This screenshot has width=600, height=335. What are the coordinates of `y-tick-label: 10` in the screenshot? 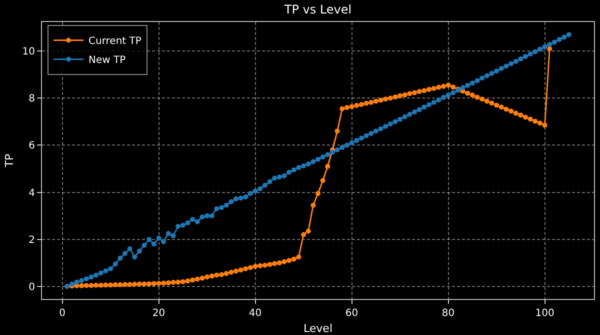 It's located at (28, 52).